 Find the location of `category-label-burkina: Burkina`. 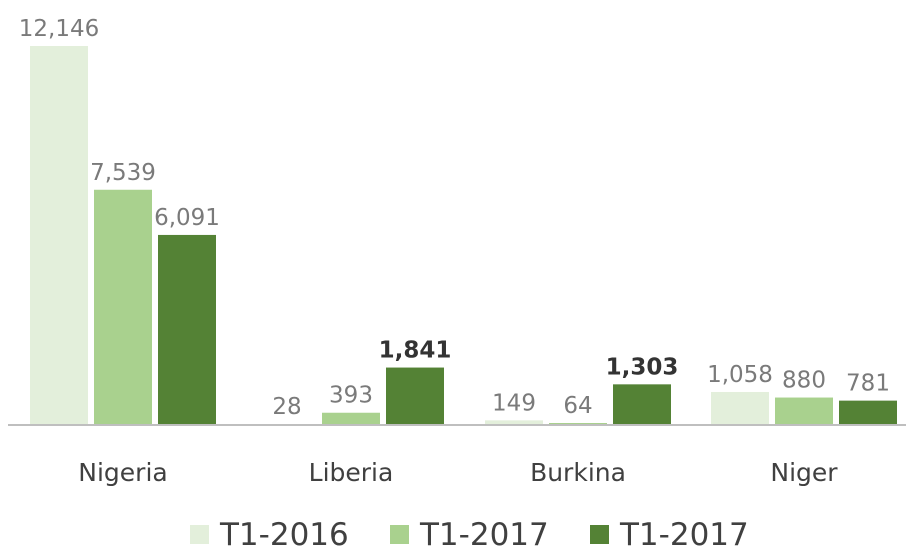

category-label-burkina: Burkina is located at coordinates (578, 472).